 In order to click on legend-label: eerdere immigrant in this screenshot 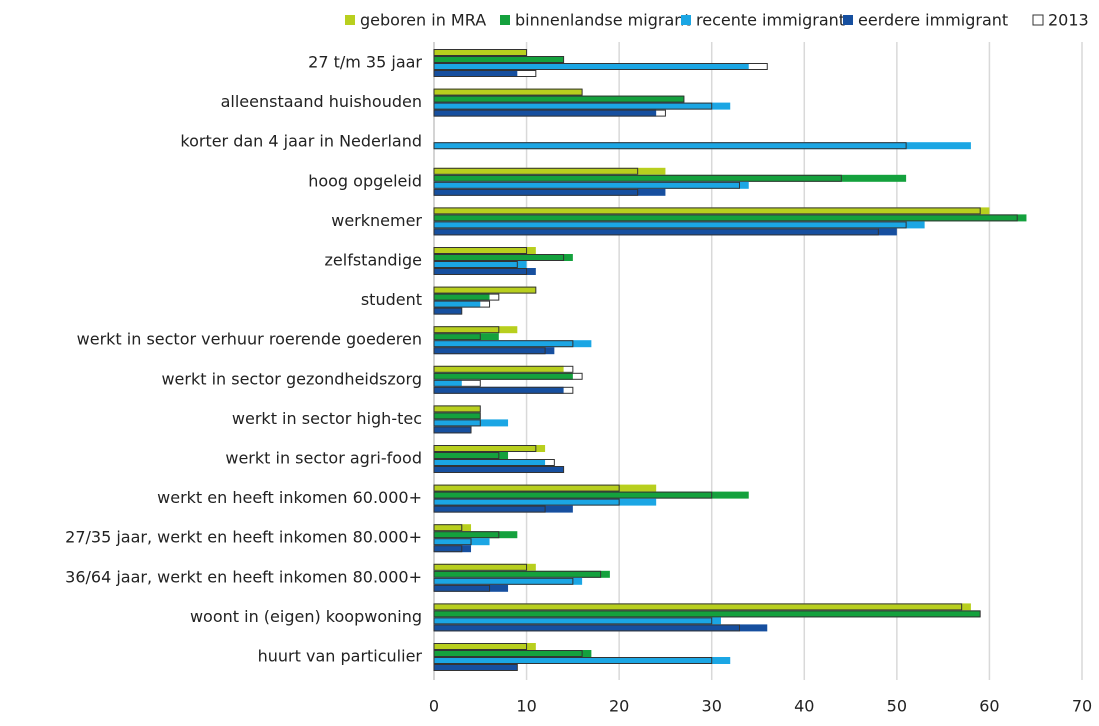, I will do `click(933, 20)`.